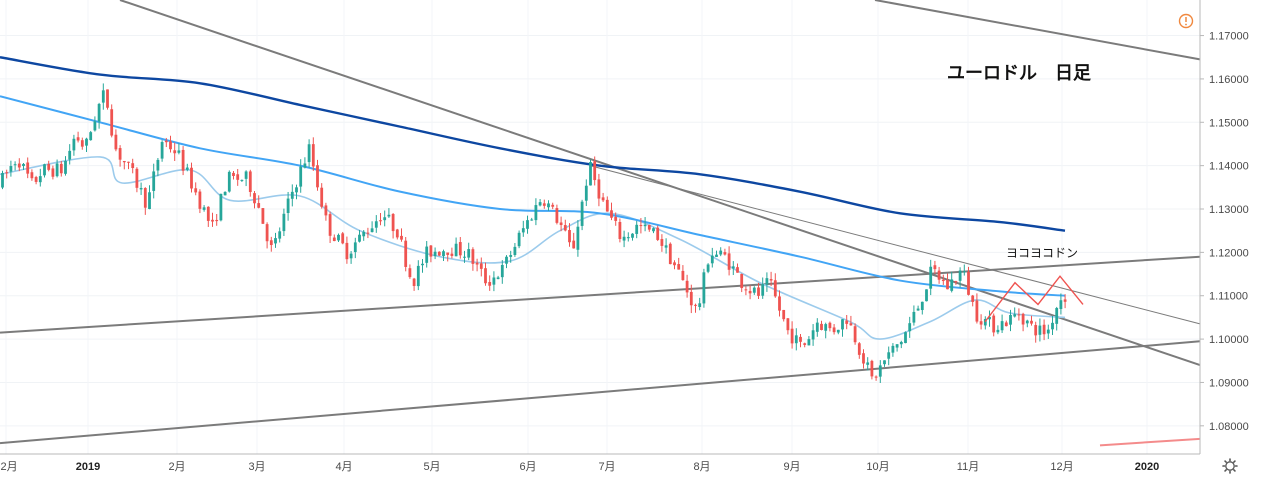 The width and height of the screenshot is (1261, 481). I want to click on trendline, so click(1037, 30).